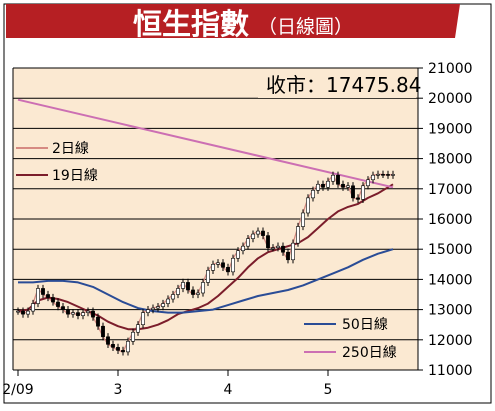  What do you see at coordinates (343, 85) in the screenshot?
I see `close-annotation-text: 收市：17475.84` at bounding box center [343, 85].